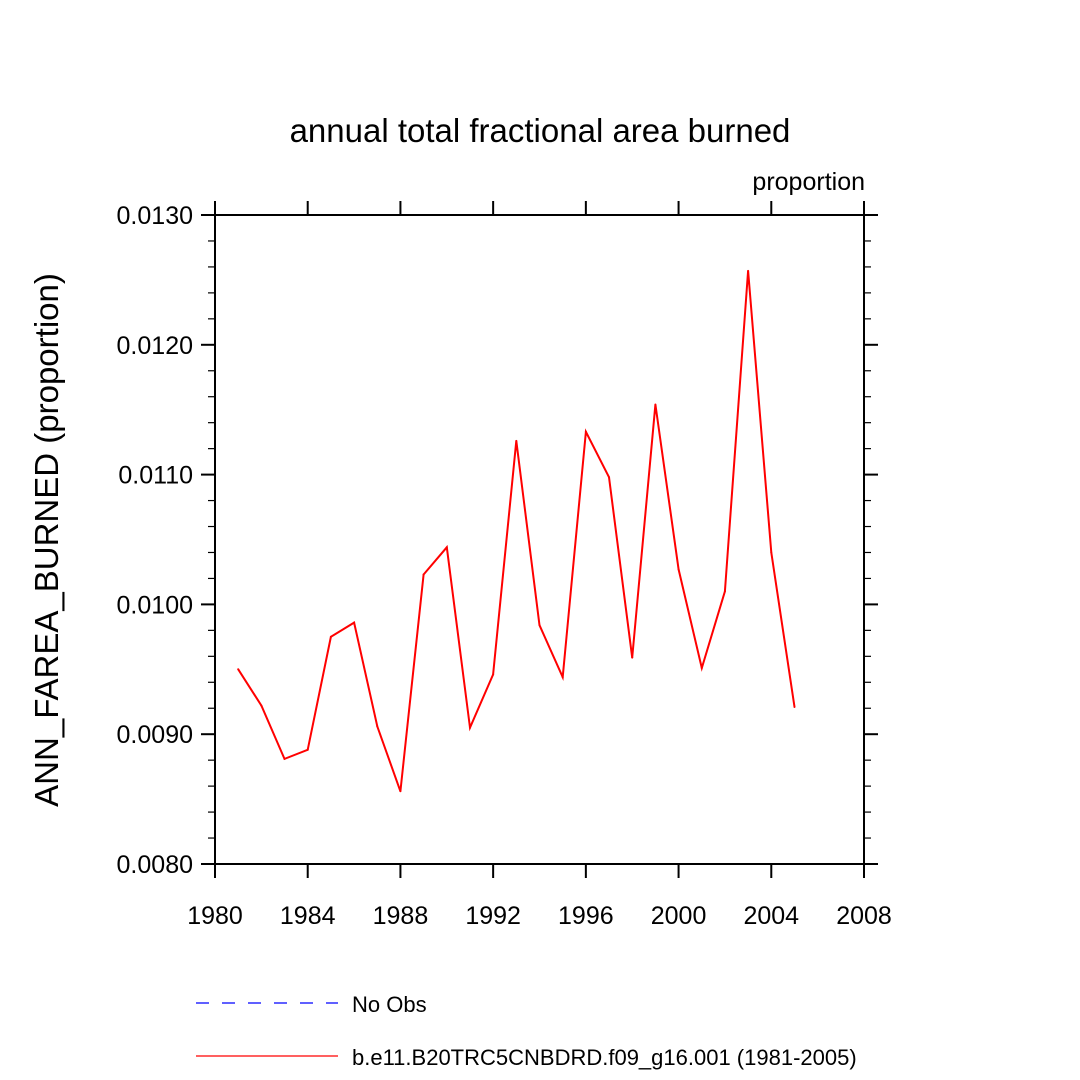  I want to click on x-tick-label: 2008, so click(864, 916).